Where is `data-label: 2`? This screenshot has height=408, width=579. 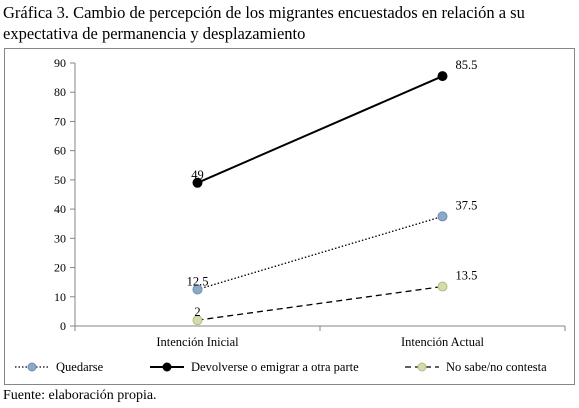 data-label: 2 is located at coordinates (197, 312).